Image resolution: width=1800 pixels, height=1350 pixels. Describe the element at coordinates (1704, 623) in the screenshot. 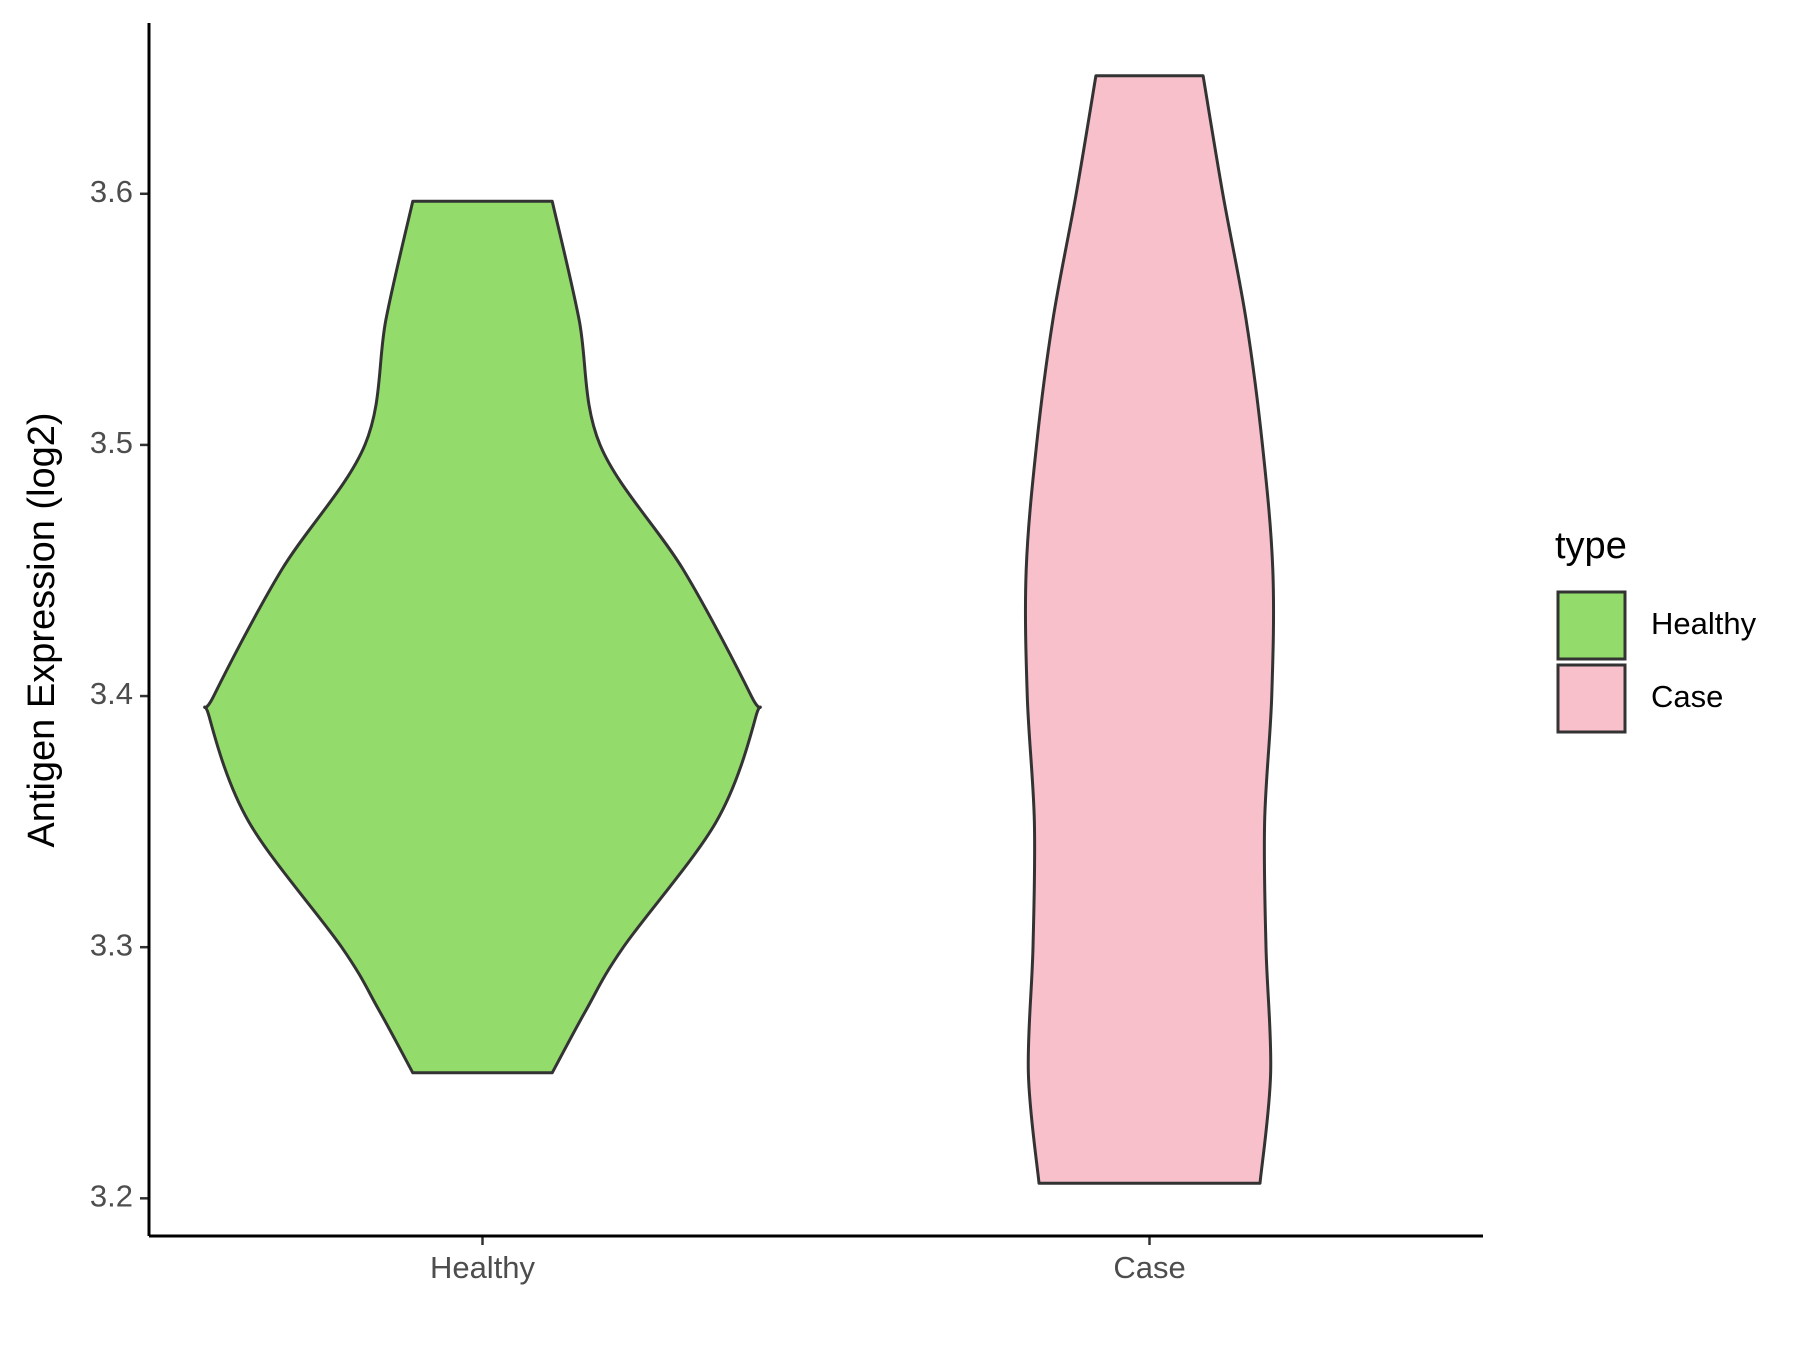

I see `legend-label: Healthy` at that location.